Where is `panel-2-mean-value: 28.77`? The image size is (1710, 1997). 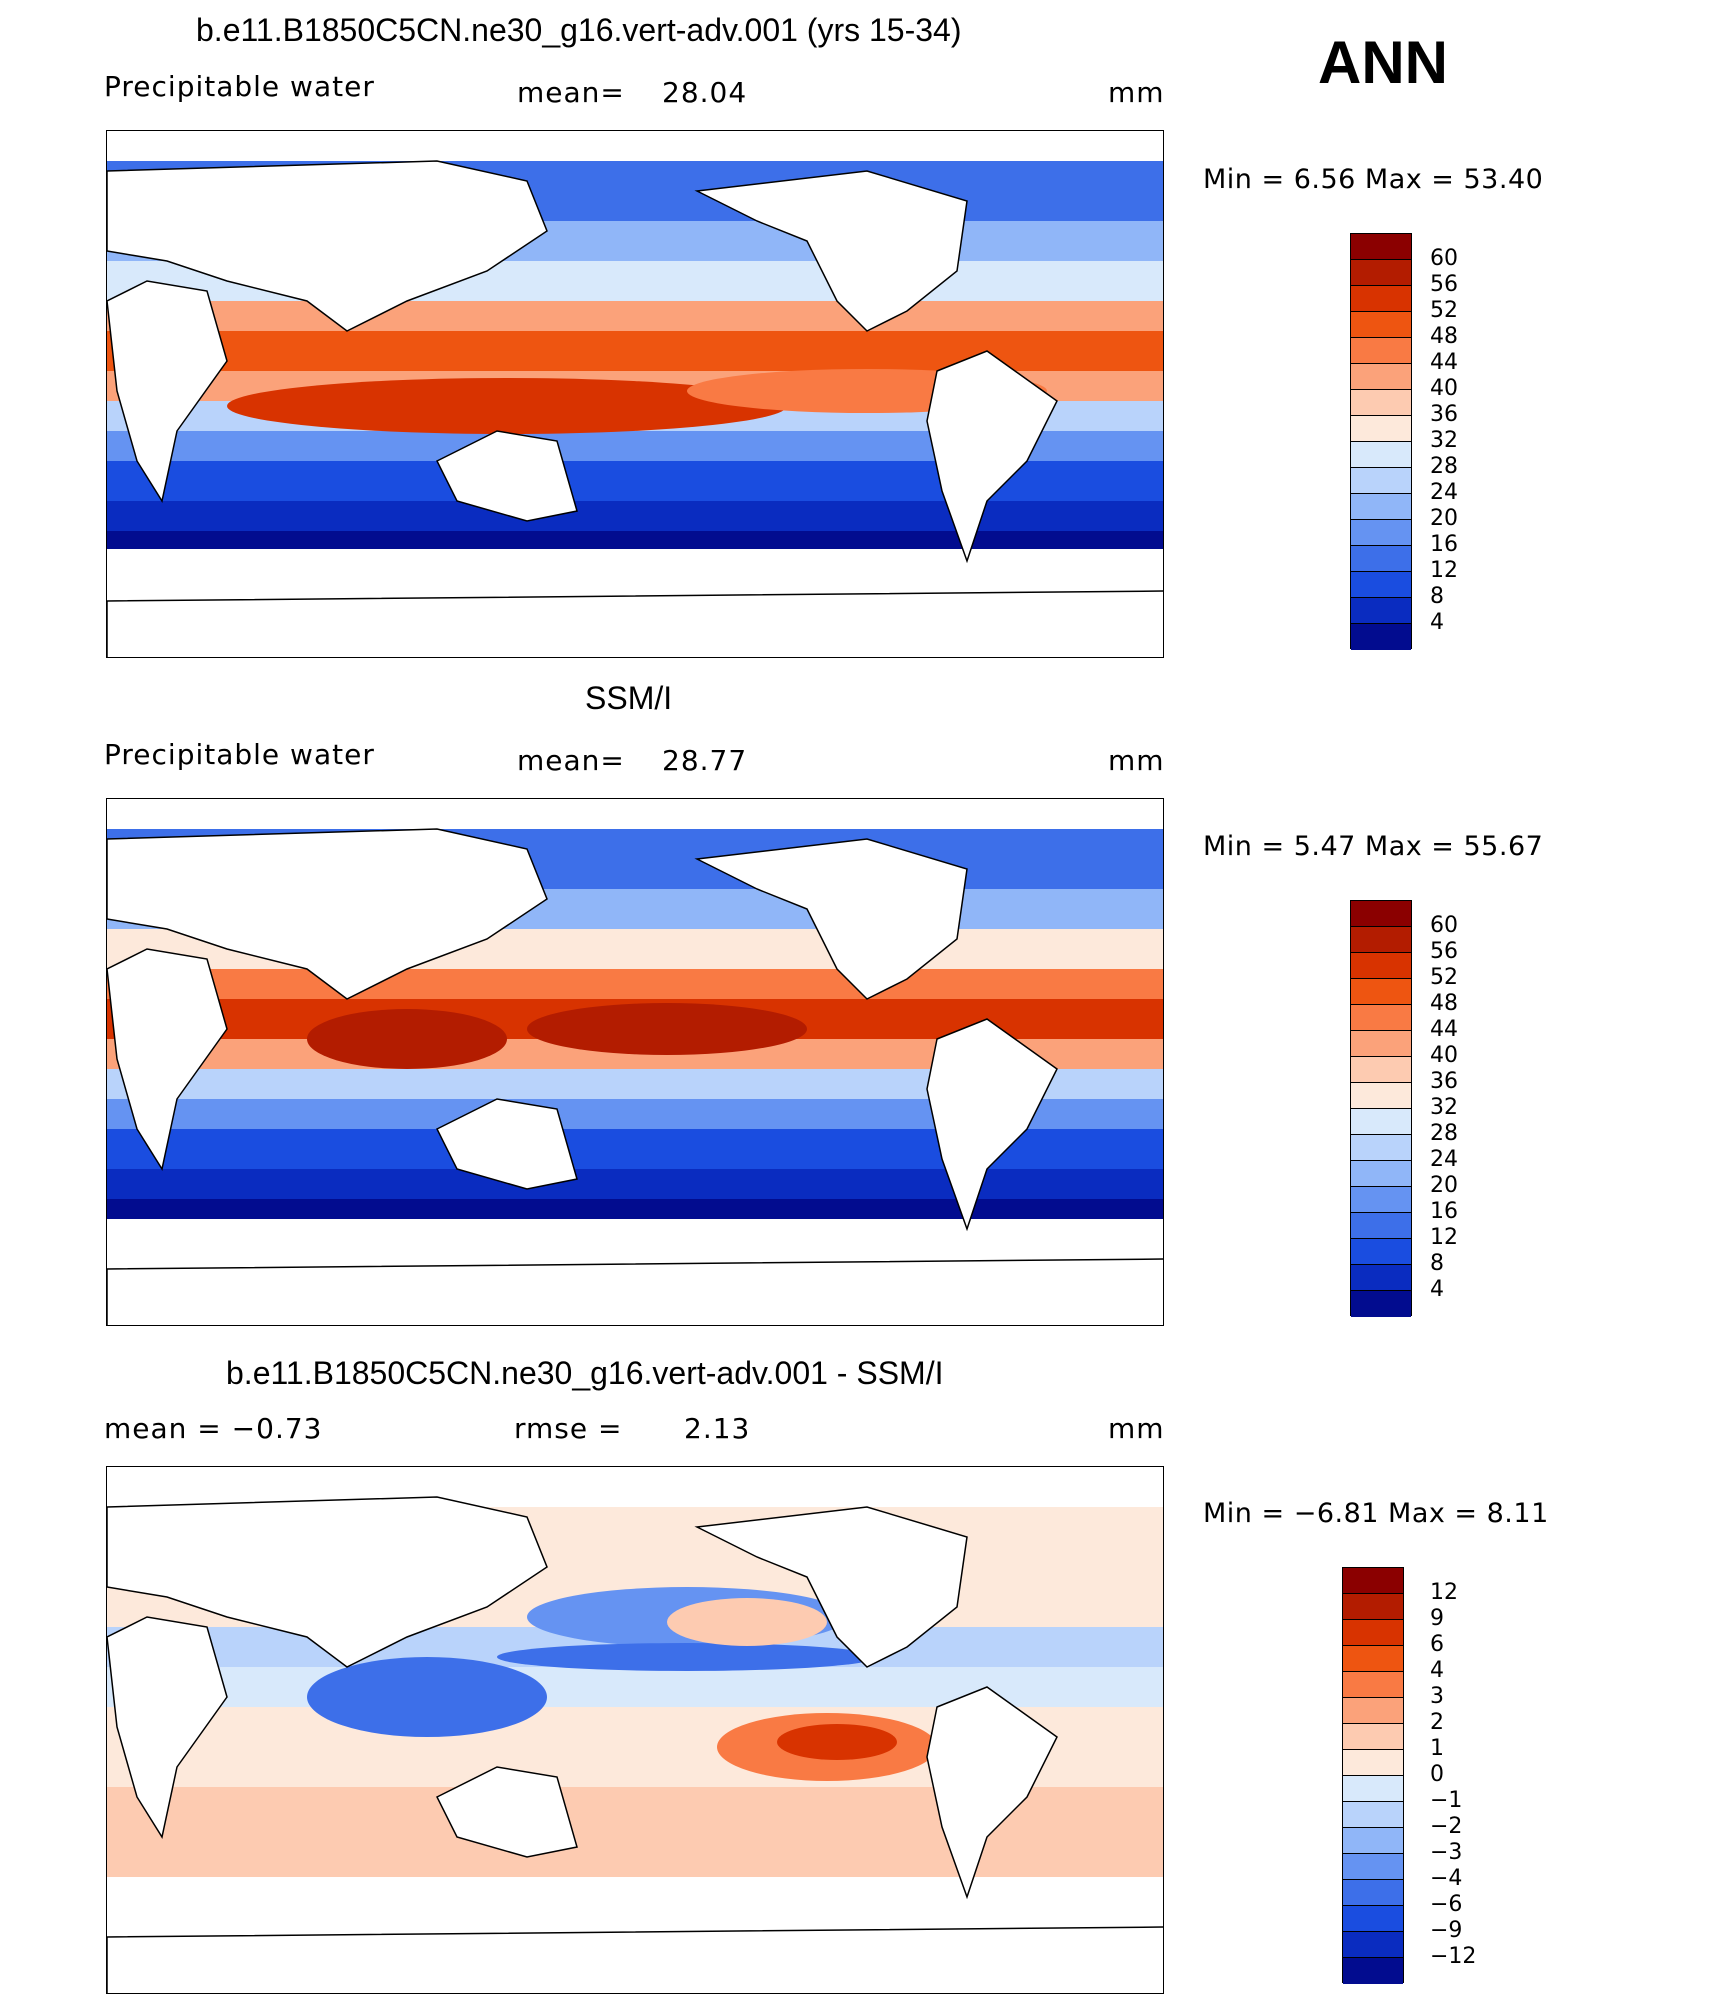 panel-2-mean-value: 28.77 is located at coordinates (705, 760).